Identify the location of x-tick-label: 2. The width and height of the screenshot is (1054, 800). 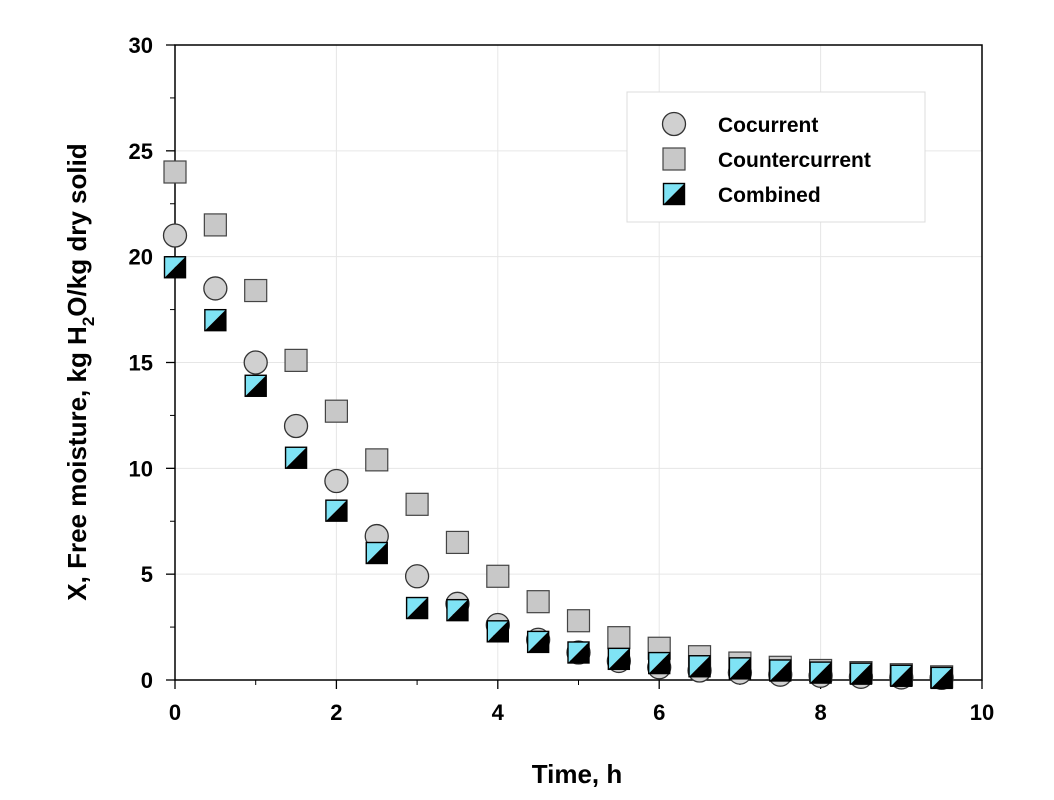
(336, 712).